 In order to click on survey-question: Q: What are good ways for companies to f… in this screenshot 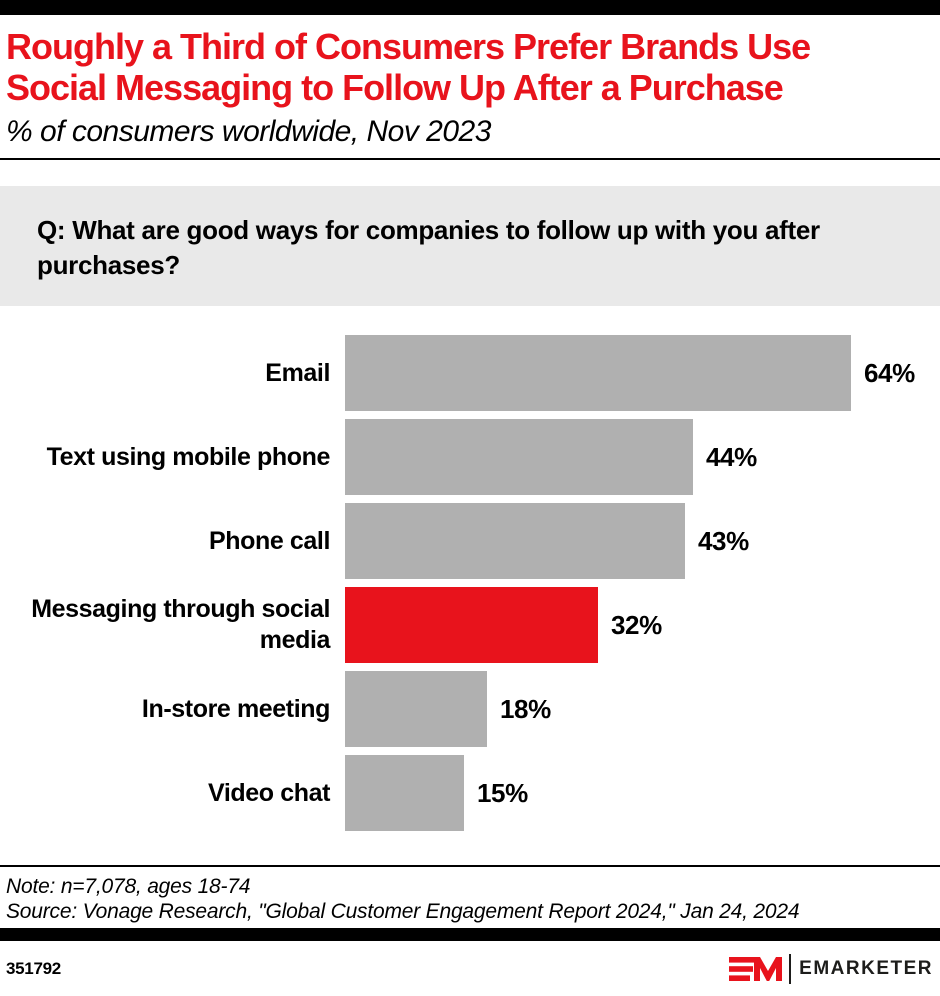, I will do `click(428, 247)`.